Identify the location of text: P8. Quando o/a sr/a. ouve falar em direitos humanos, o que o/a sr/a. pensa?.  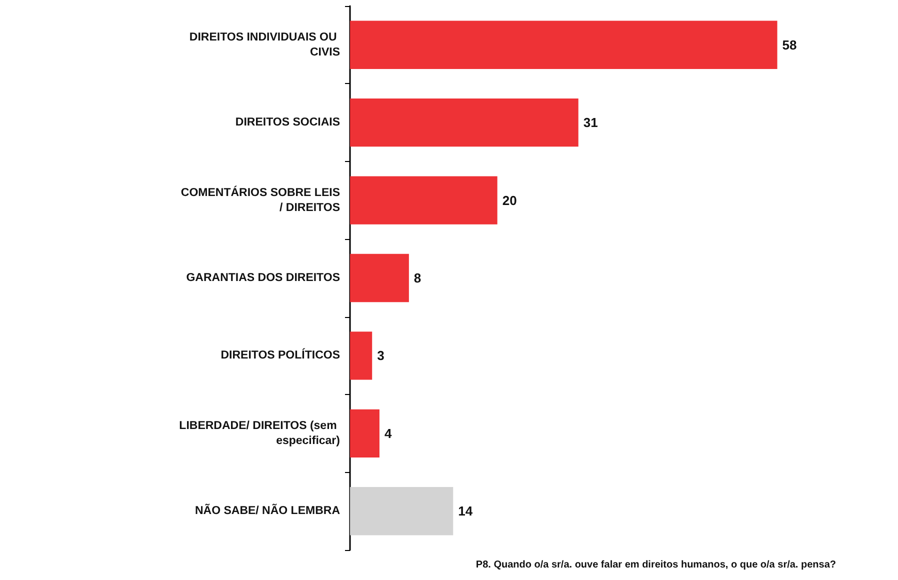
(656, 565).